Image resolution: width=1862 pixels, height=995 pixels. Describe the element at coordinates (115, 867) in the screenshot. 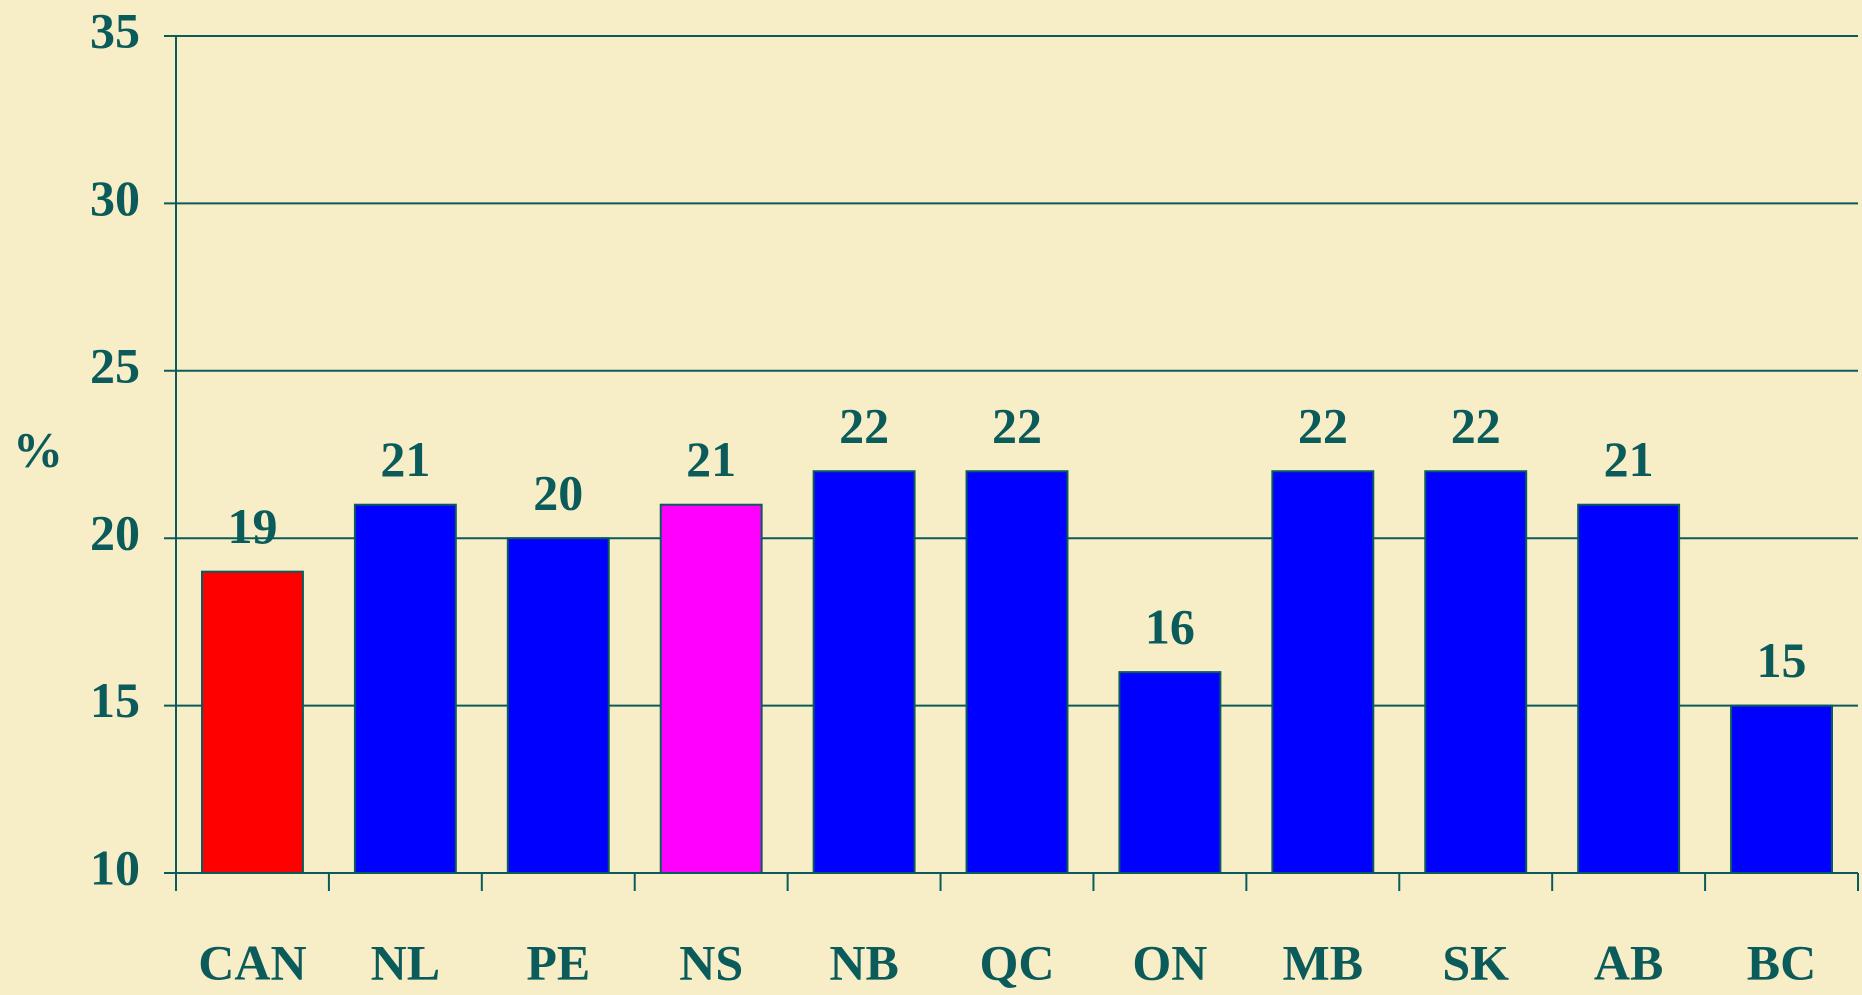

I see `y-tick-label: 10` at that location.